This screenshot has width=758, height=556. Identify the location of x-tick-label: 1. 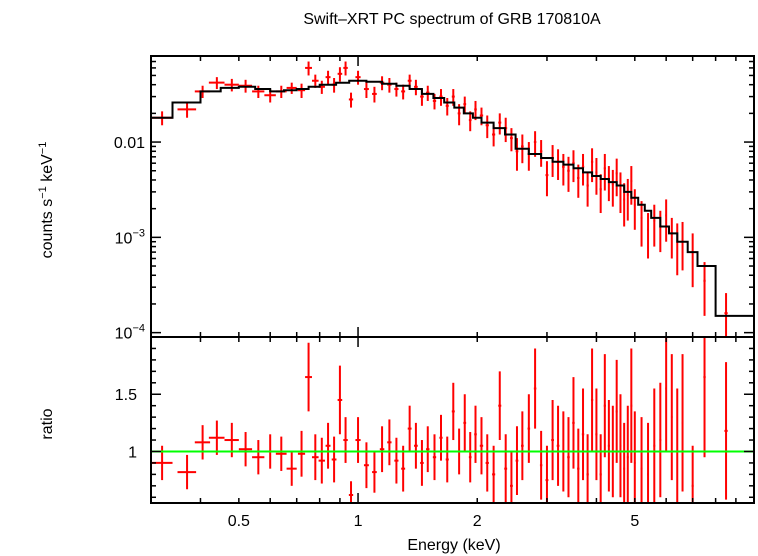
(358, 521).